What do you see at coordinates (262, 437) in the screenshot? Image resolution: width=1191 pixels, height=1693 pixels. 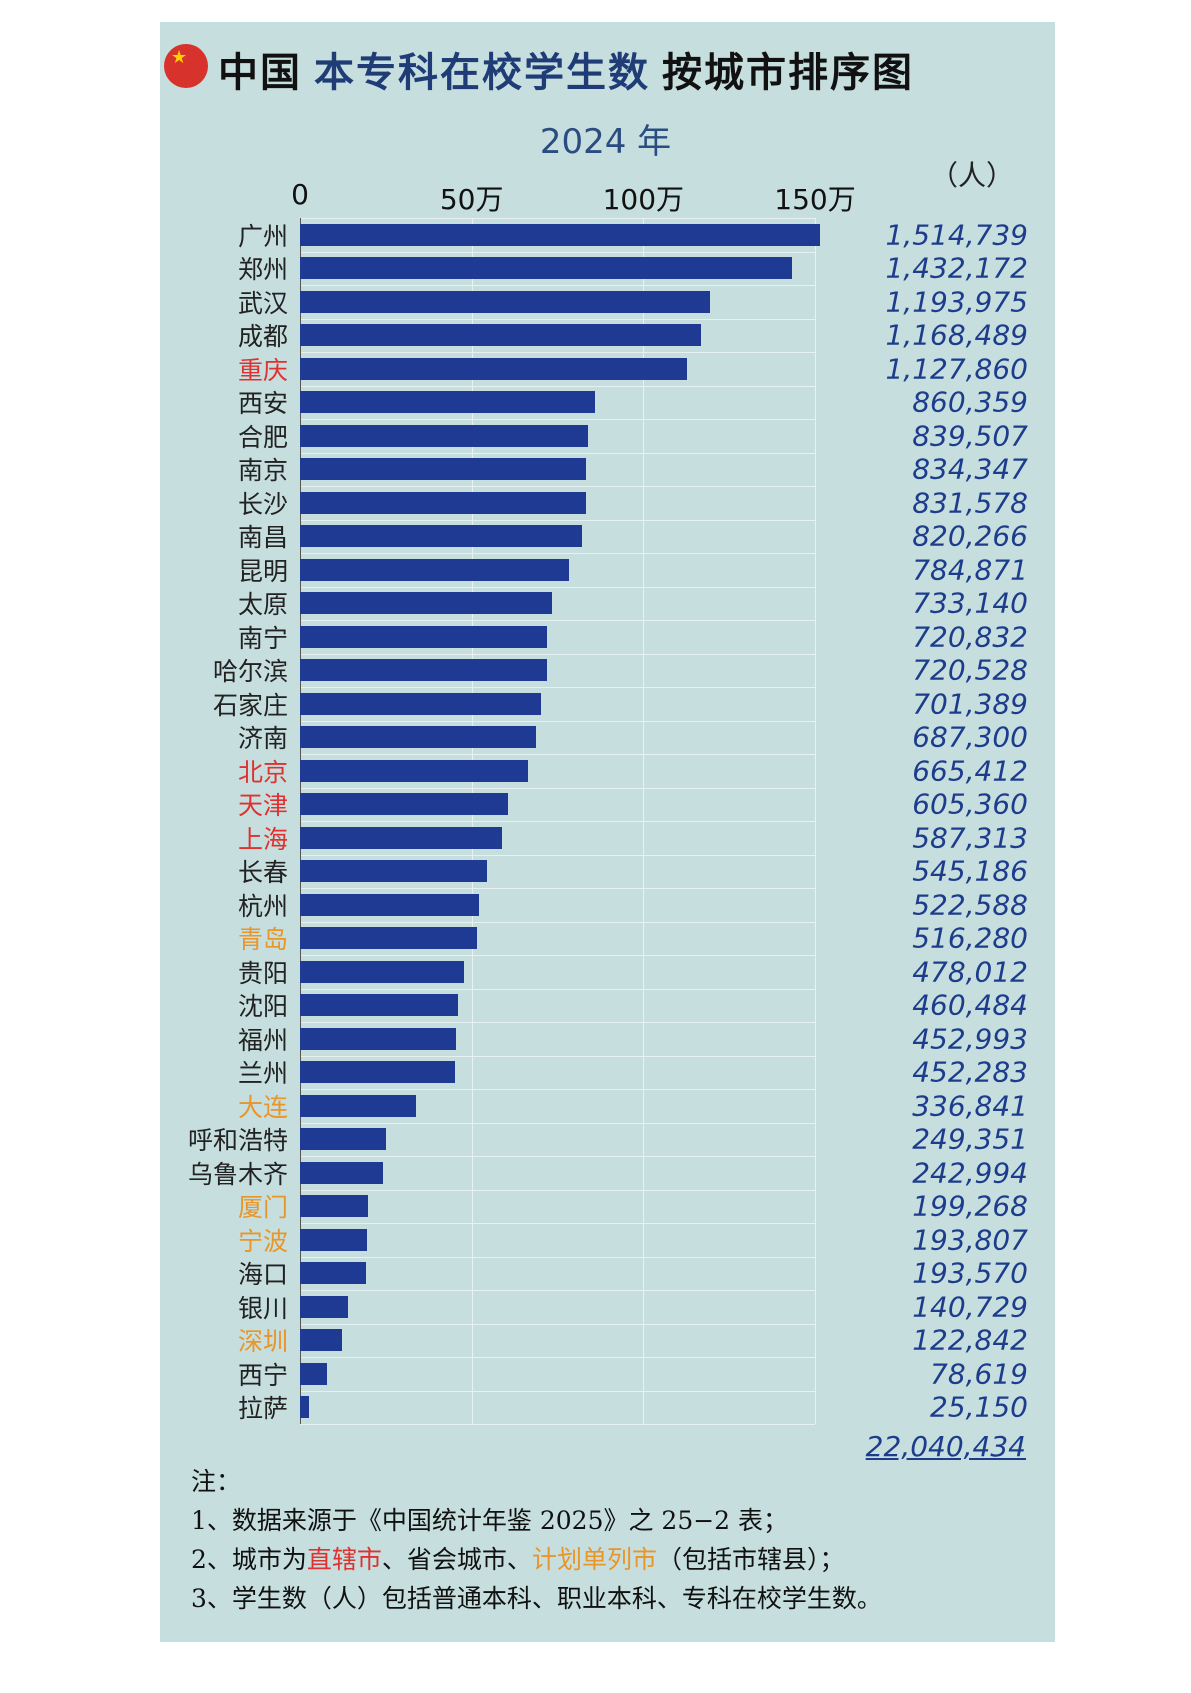 I see `category-label: 合肥` at bounding box center [262, 437].